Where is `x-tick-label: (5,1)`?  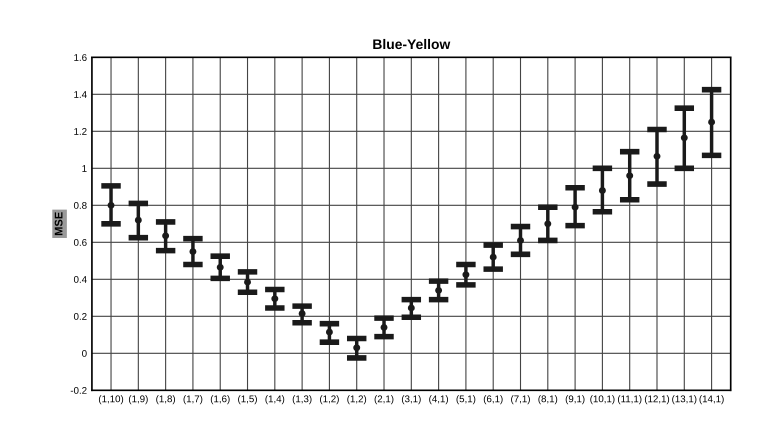
x-tick-label: (5,1) is located at coordinates (466, 399).